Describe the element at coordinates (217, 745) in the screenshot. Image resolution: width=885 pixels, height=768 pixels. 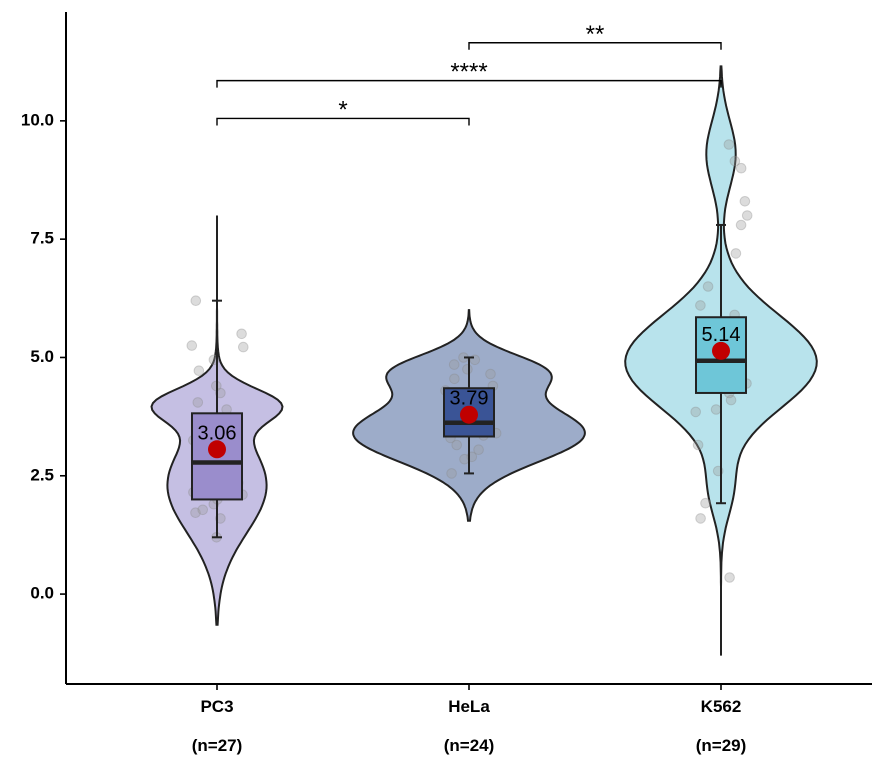
I see `x-n-label: (n=27)` at that location.